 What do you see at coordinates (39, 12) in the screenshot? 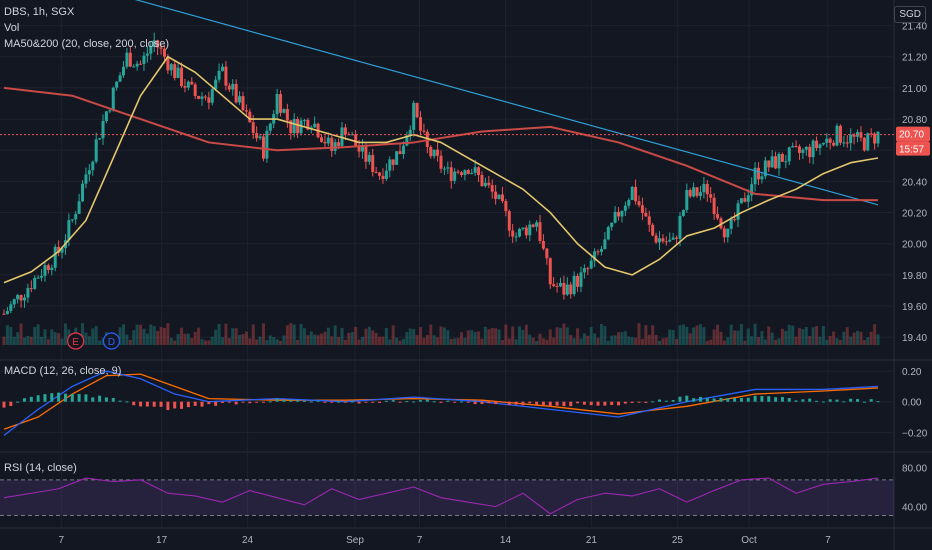
I see `symbol-title: DBS, 1h, SGX` at bounding box center [39, 12].